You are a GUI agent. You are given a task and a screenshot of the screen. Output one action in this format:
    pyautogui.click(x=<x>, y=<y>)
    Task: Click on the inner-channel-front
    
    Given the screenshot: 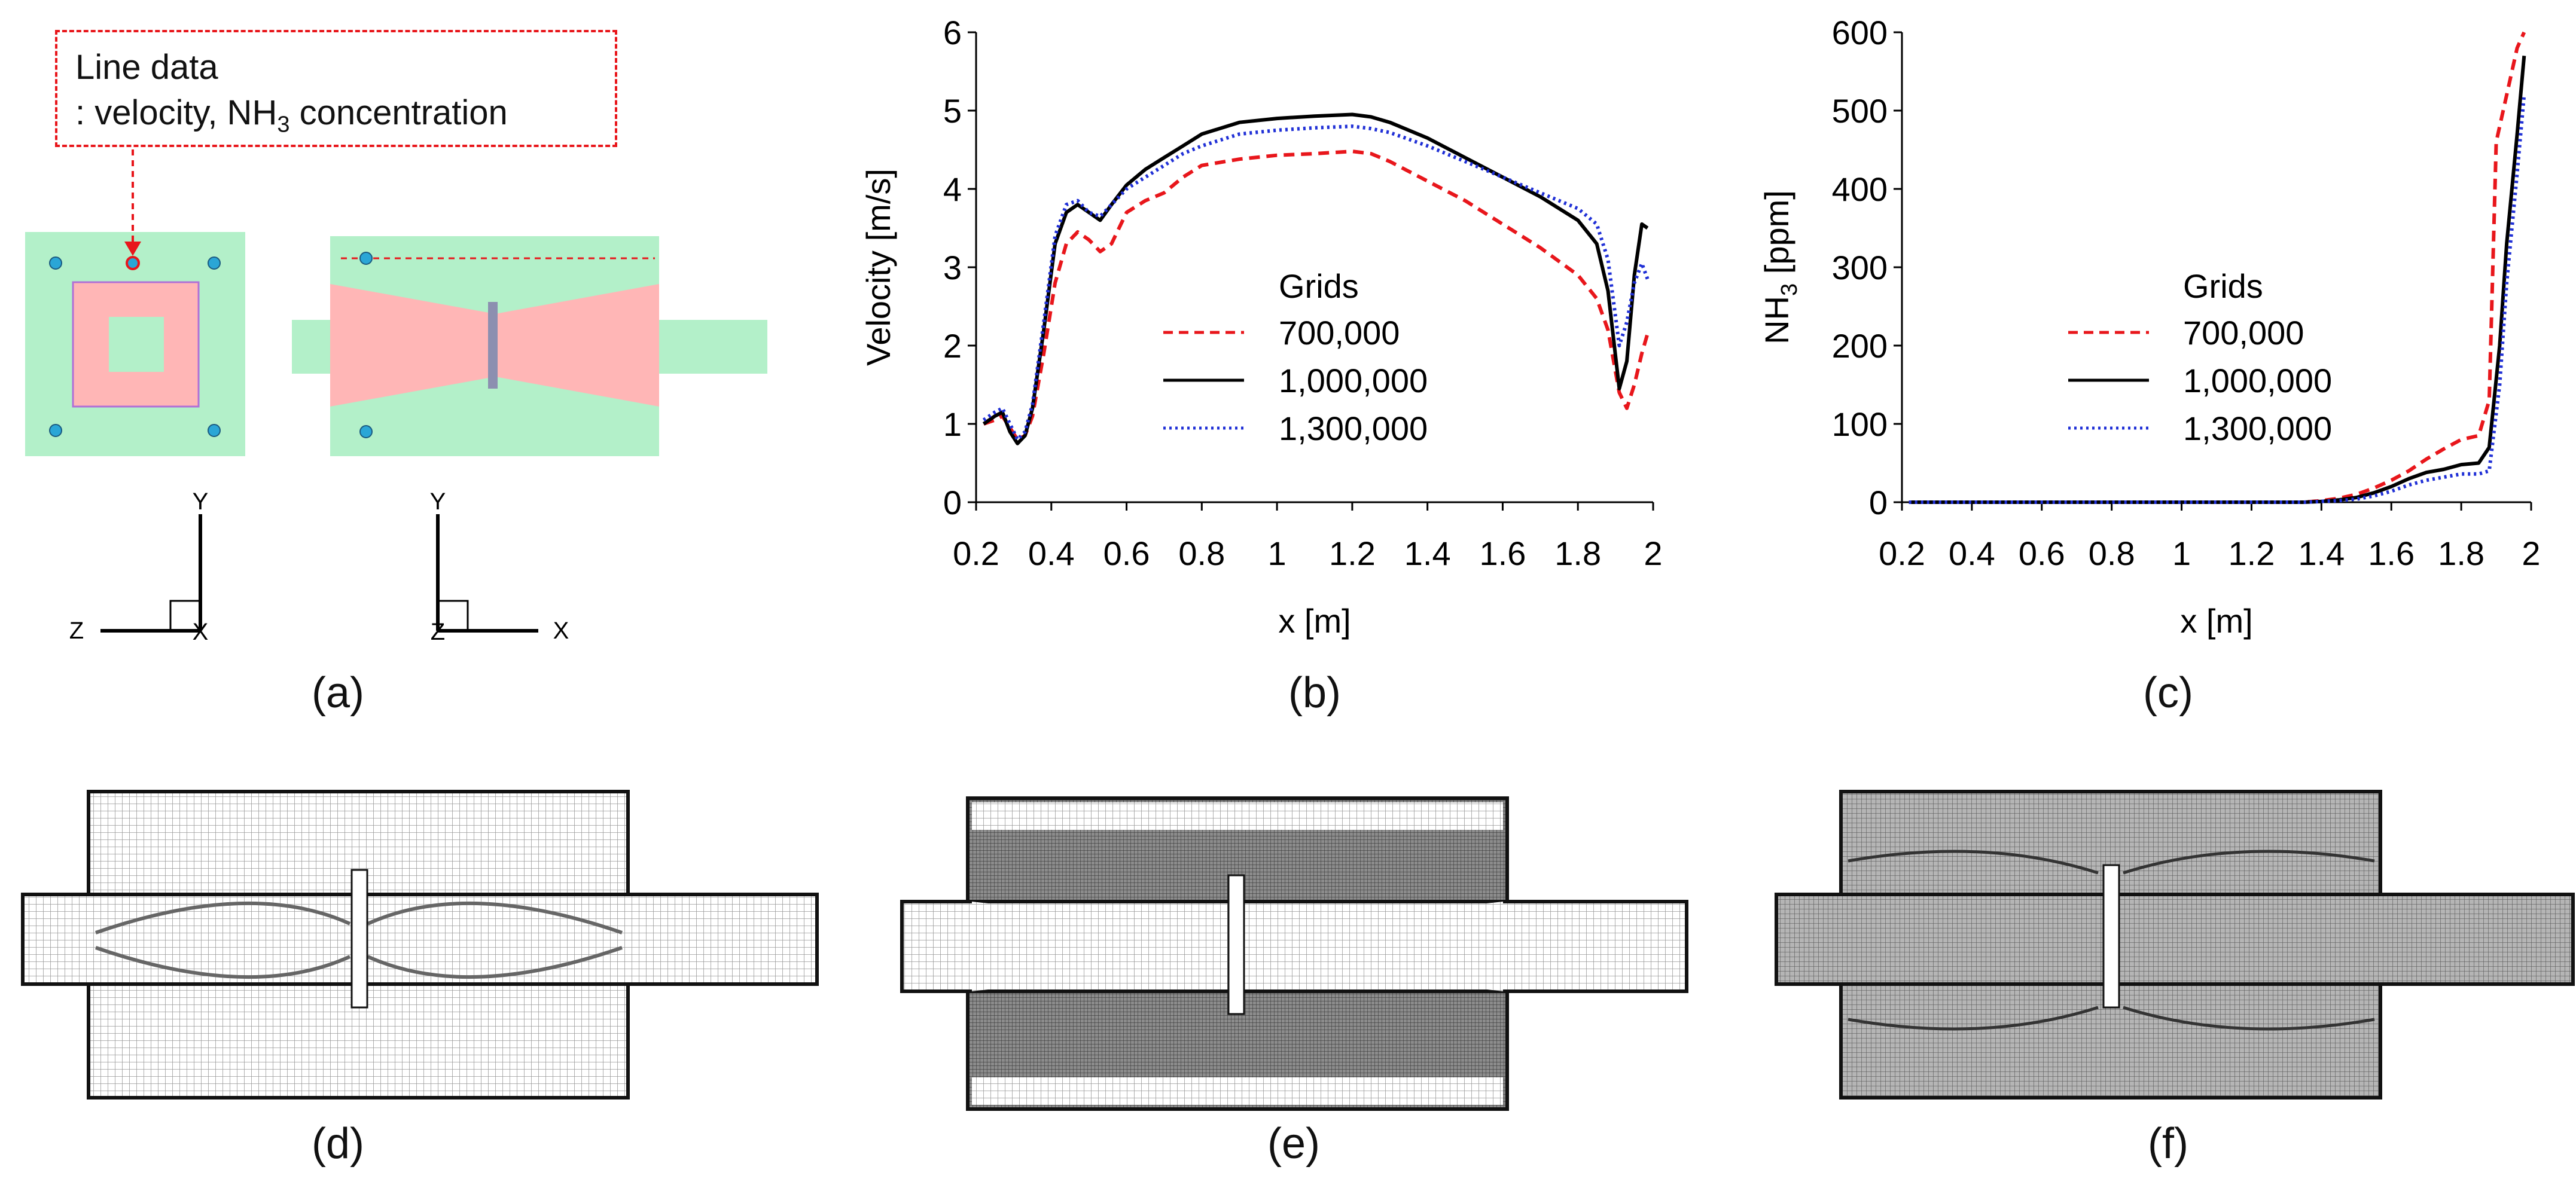 What is the action you would take?
    pyautogui.click(x=136, y=344)
    